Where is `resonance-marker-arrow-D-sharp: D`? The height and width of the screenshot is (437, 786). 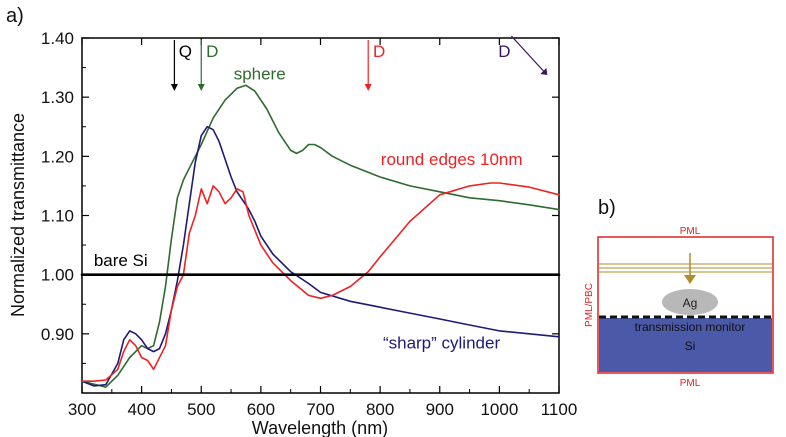
resonance-marker-arrow-D-sharp: D is located at coordinates (523, 55).